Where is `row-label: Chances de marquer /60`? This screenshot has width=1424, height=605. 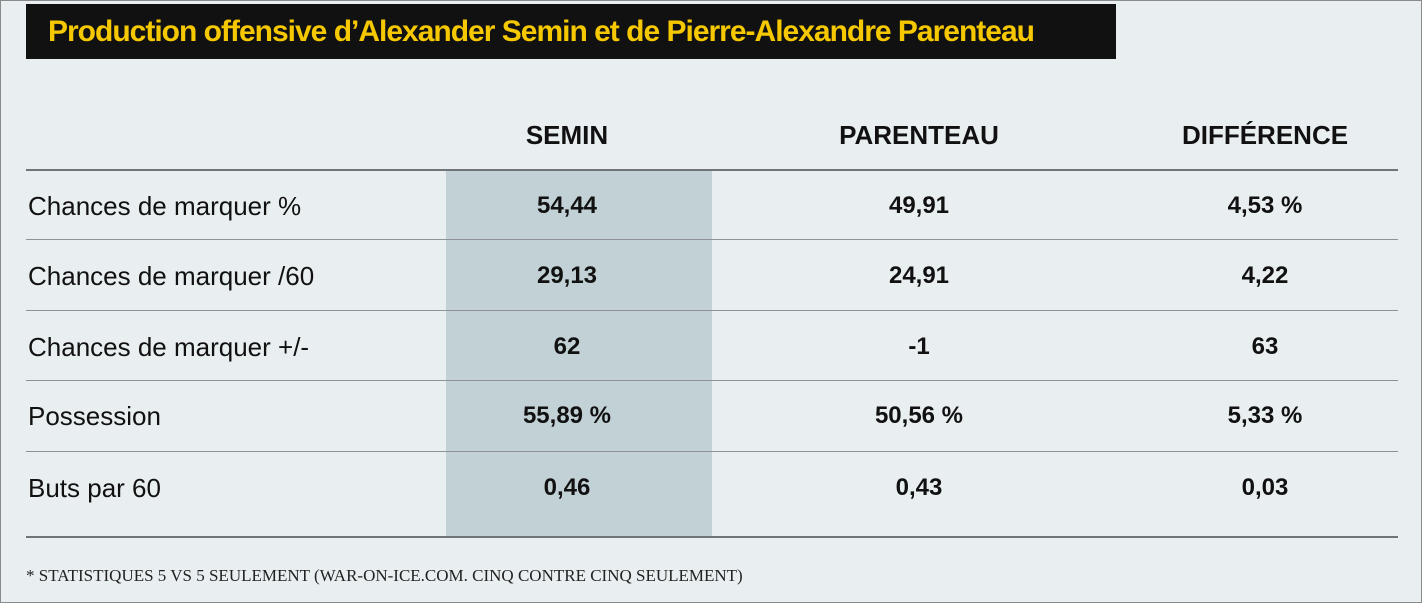
row-label: Chances de marquer /60 is located at coordinates (171, 276).